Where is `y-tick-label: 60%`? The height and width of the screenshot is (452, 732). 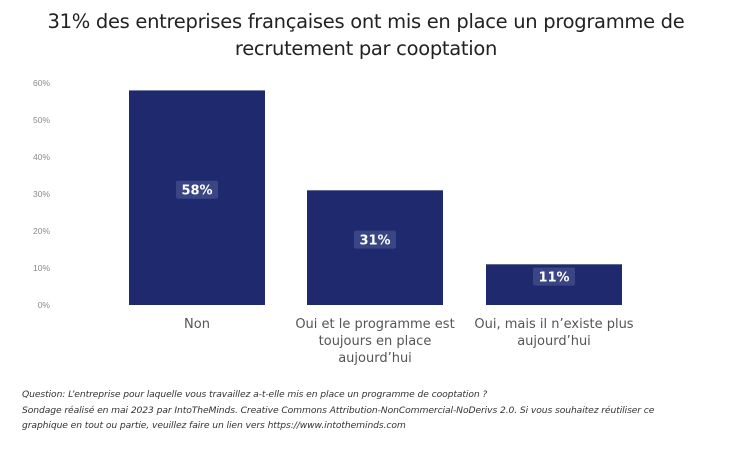 y-tick-label: 60% is located at coordinates (41, 83).